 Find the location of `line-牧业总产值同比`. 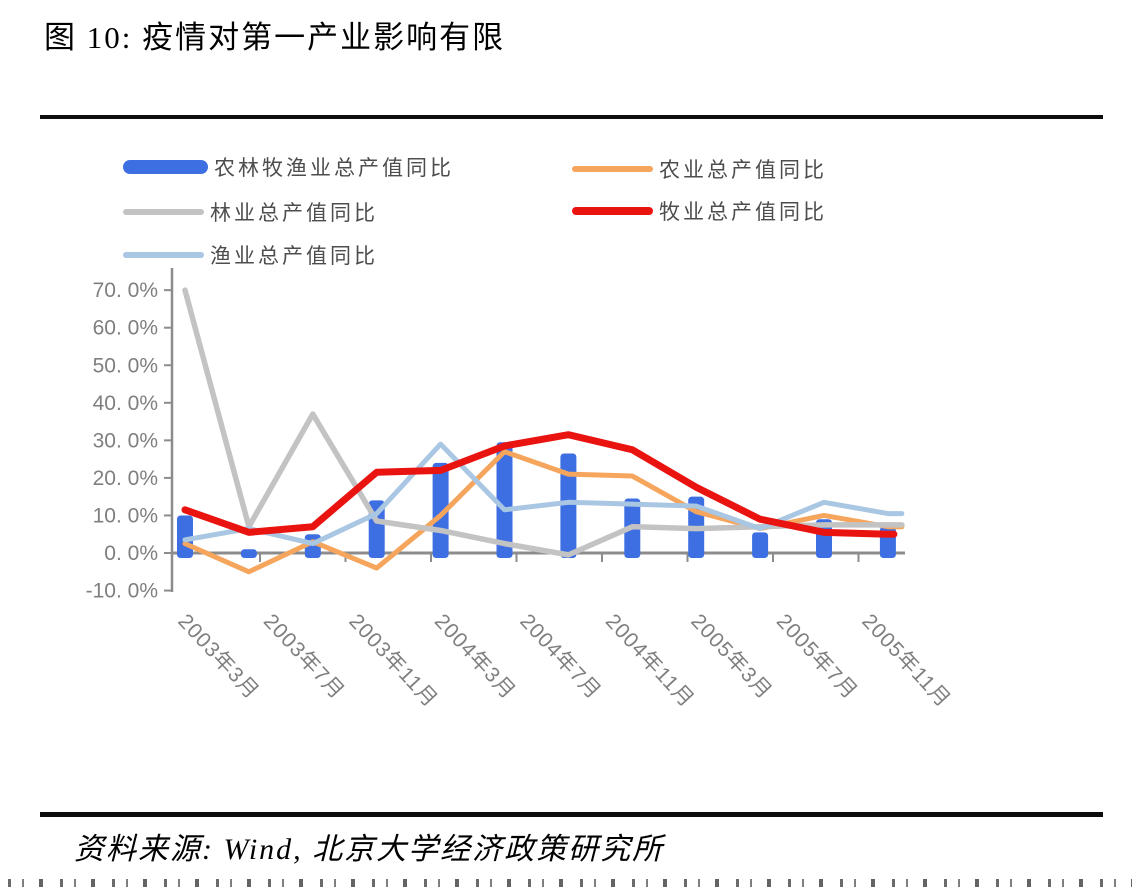

line-牧业总产值同比 is located at coordinates (539, 484).